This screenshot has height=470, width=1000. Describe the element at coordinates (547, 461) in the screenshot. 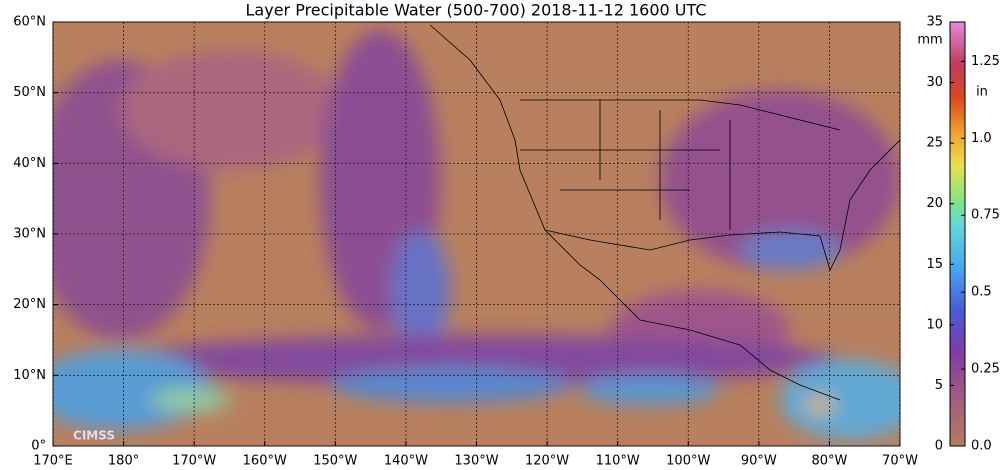

I see `x-tick-label: 120°W` at that location.